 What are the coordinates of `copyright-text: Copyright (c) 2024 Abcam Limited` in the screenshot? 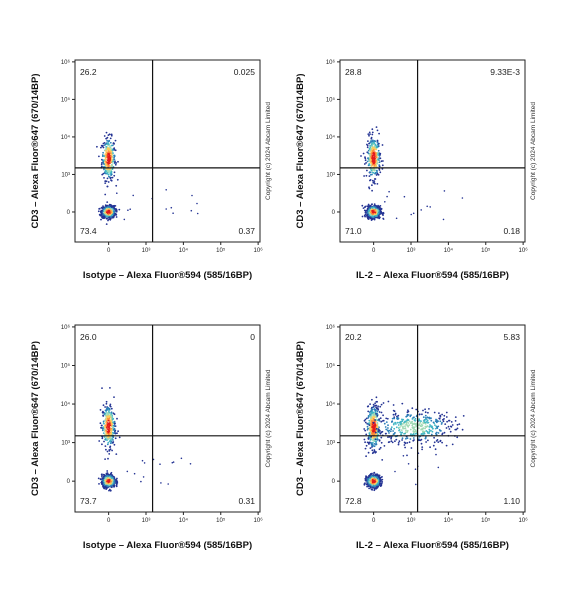 It's located at (533, 418).